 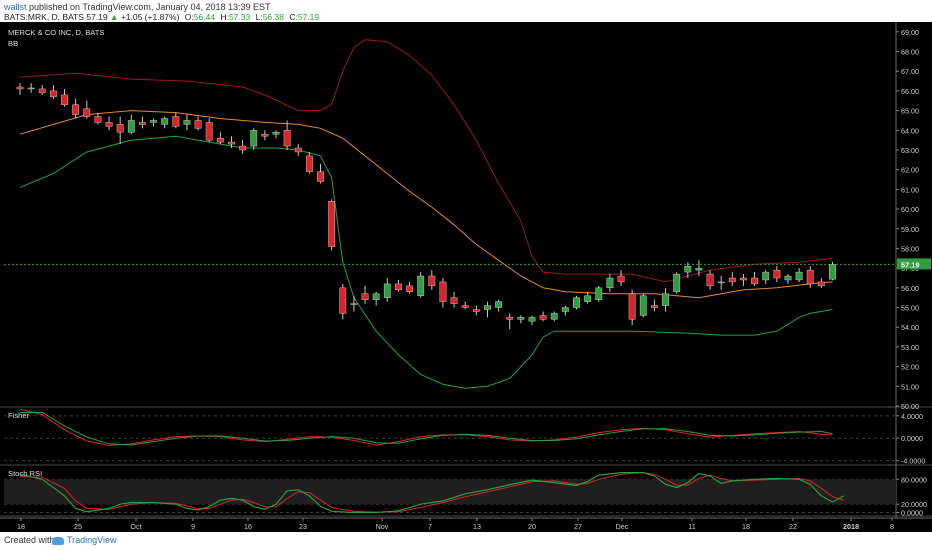 I want to click on open-value: 56.44, so click(x=204, y=17).